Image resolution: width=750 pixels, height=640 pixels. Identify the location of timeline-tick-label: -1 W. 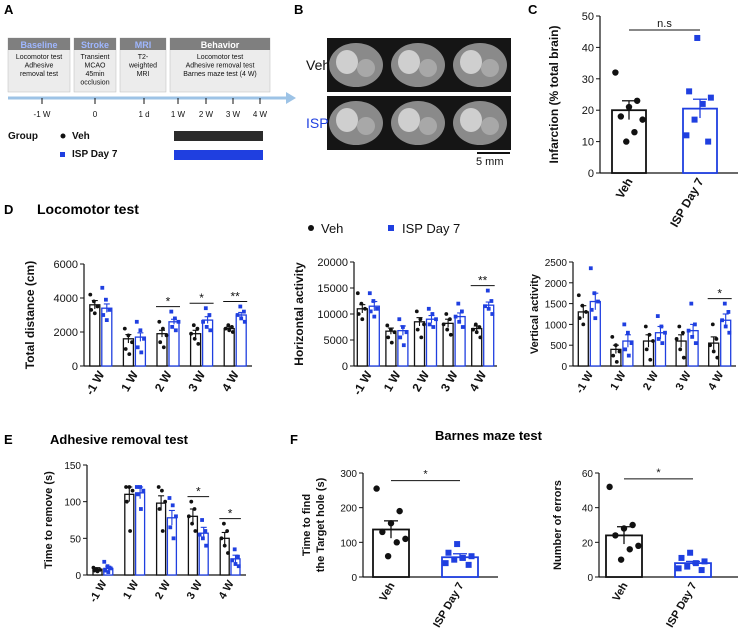
(42, 114).